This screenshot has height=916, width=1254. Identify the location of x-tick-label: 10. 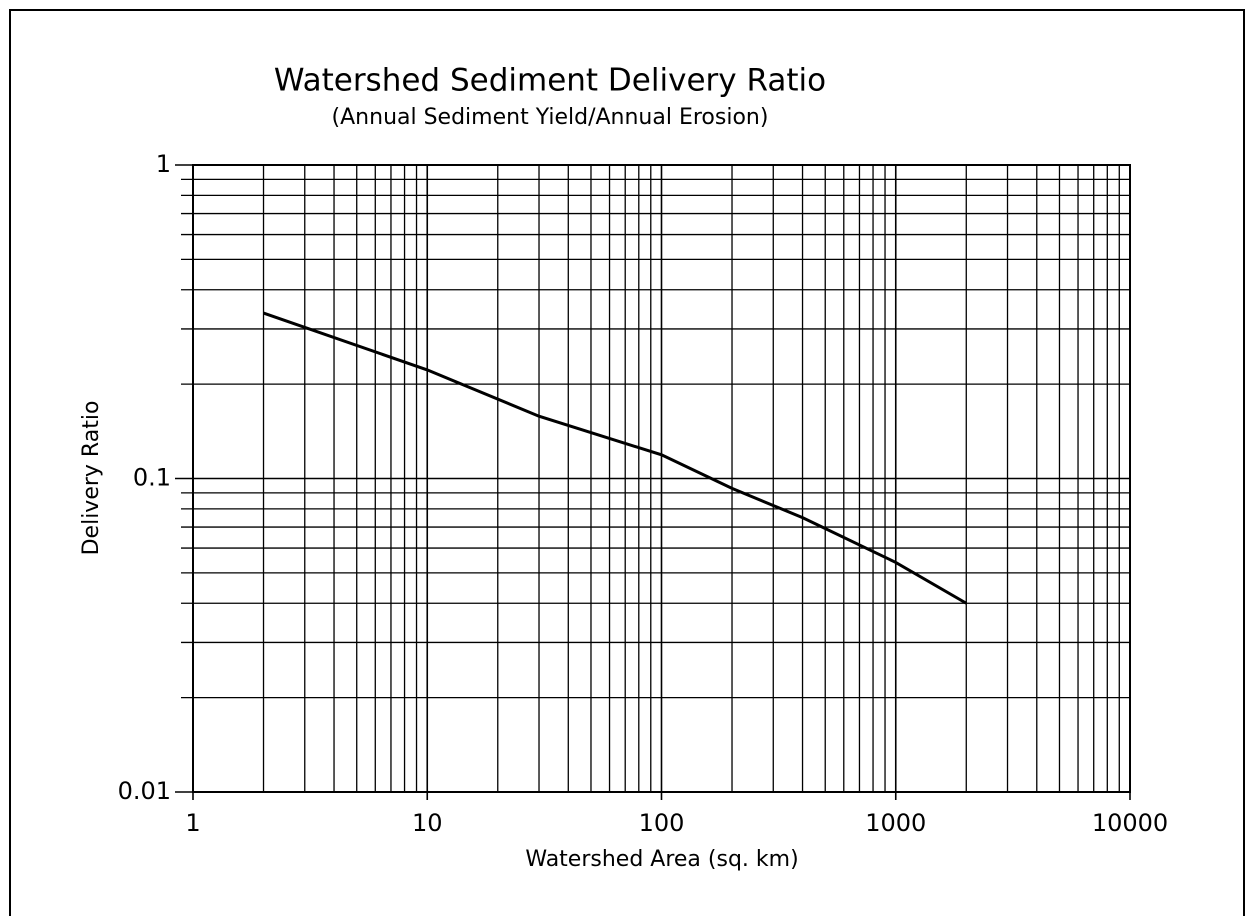
(427, 823).